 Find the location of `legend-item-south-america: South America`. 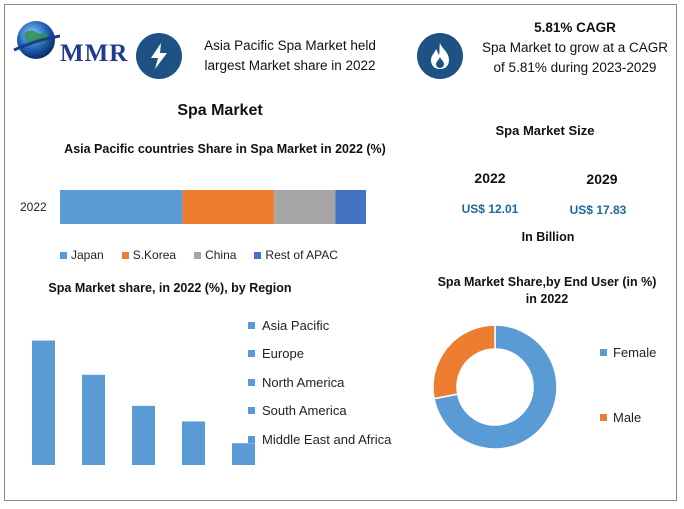

legend-item-south-america: South America is located at coordinates (328, 411).